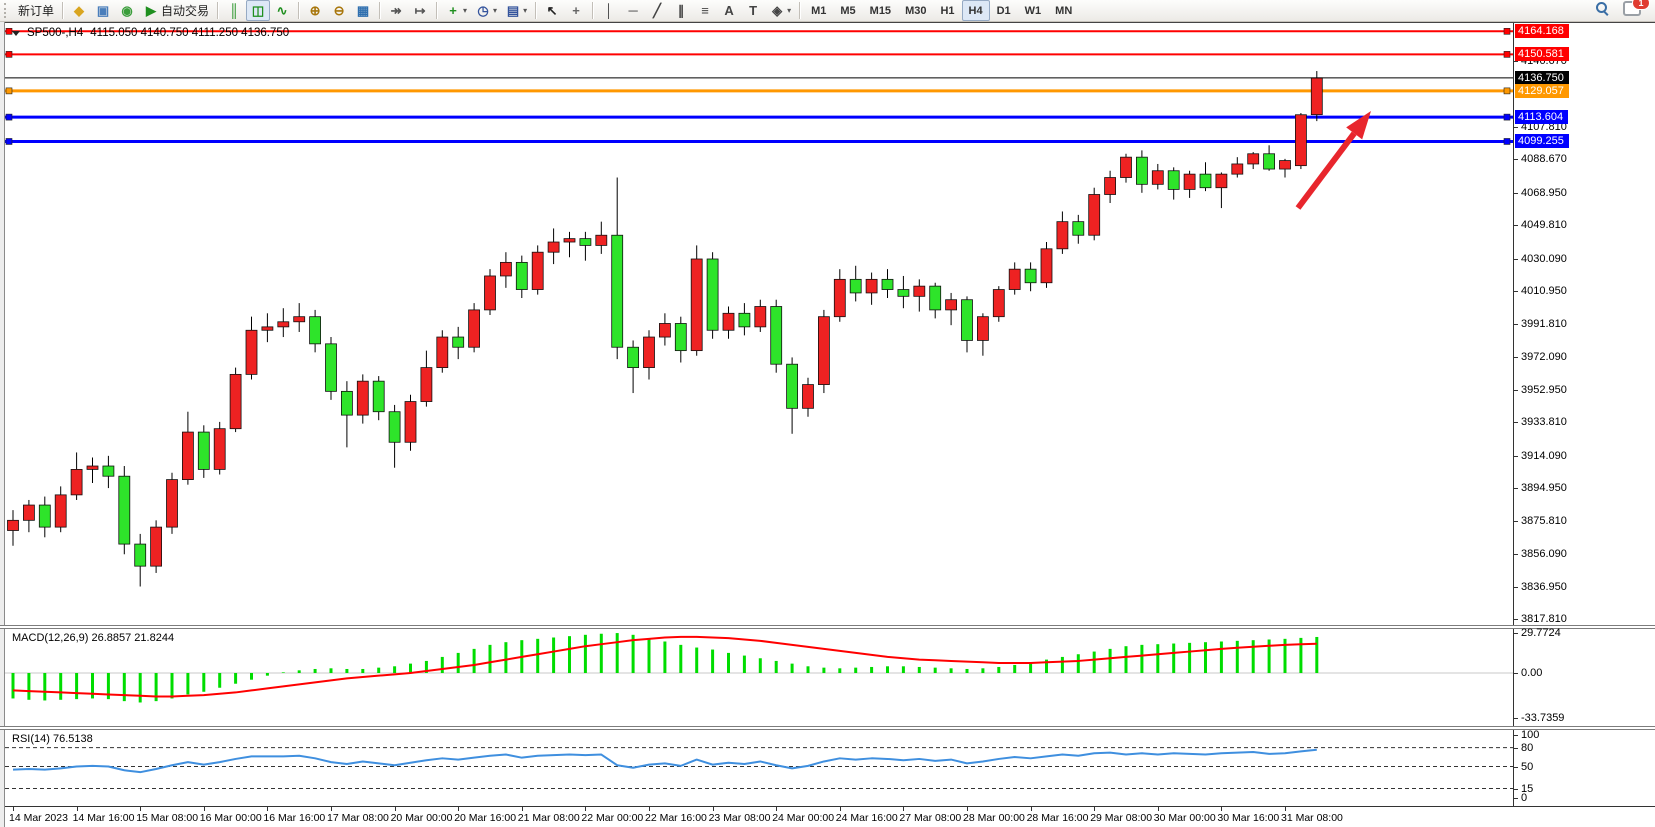 This screenshot has height=827, width=1655. What do you see at coordinates (453, 10) in the screenshot?
I see `indicators-icon: +` at bounding box center [453, 10].